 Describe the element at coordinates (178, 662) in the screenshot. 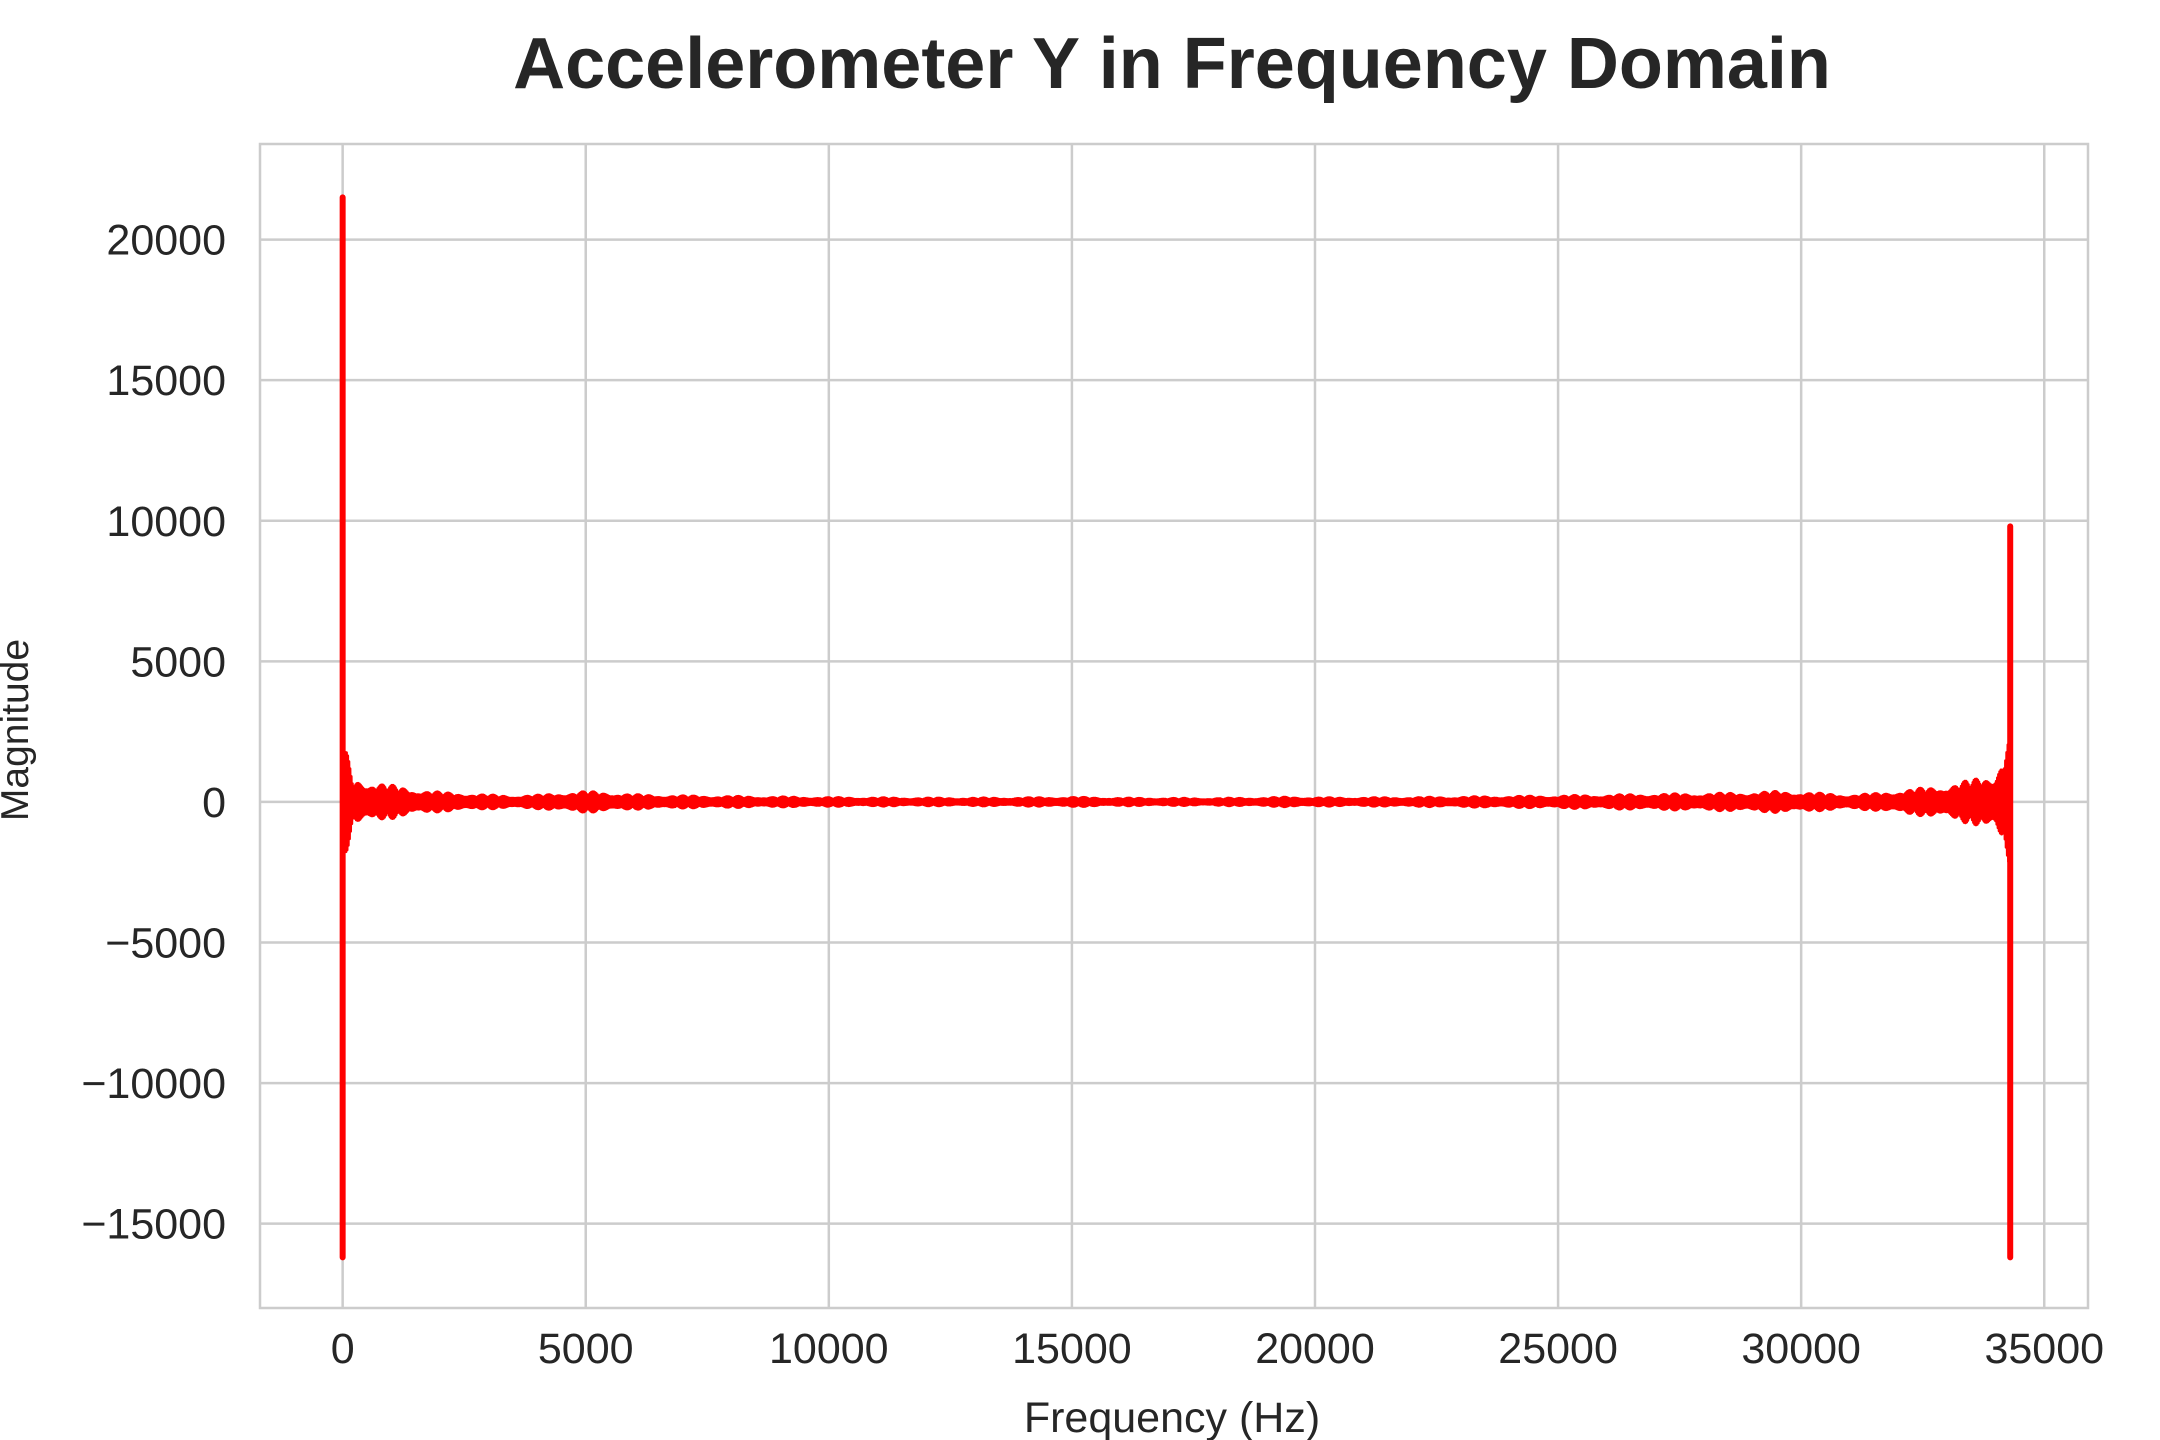

I see `y-tick-label: 5000` at that location.